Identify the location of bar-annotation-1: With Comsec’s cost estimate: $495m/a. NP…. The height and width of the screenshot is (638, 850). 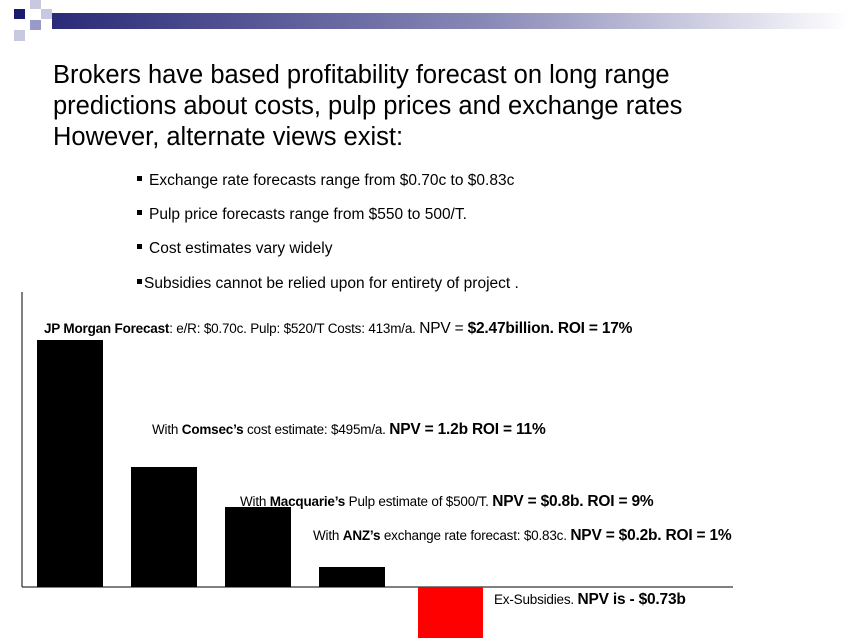
(349, 430).